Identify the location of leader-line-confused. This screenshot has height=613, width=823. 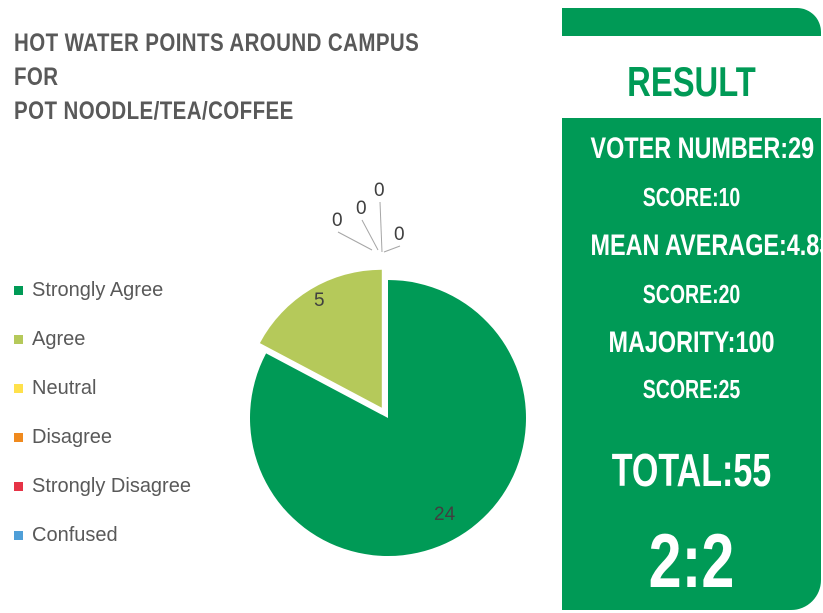
(392, 249).